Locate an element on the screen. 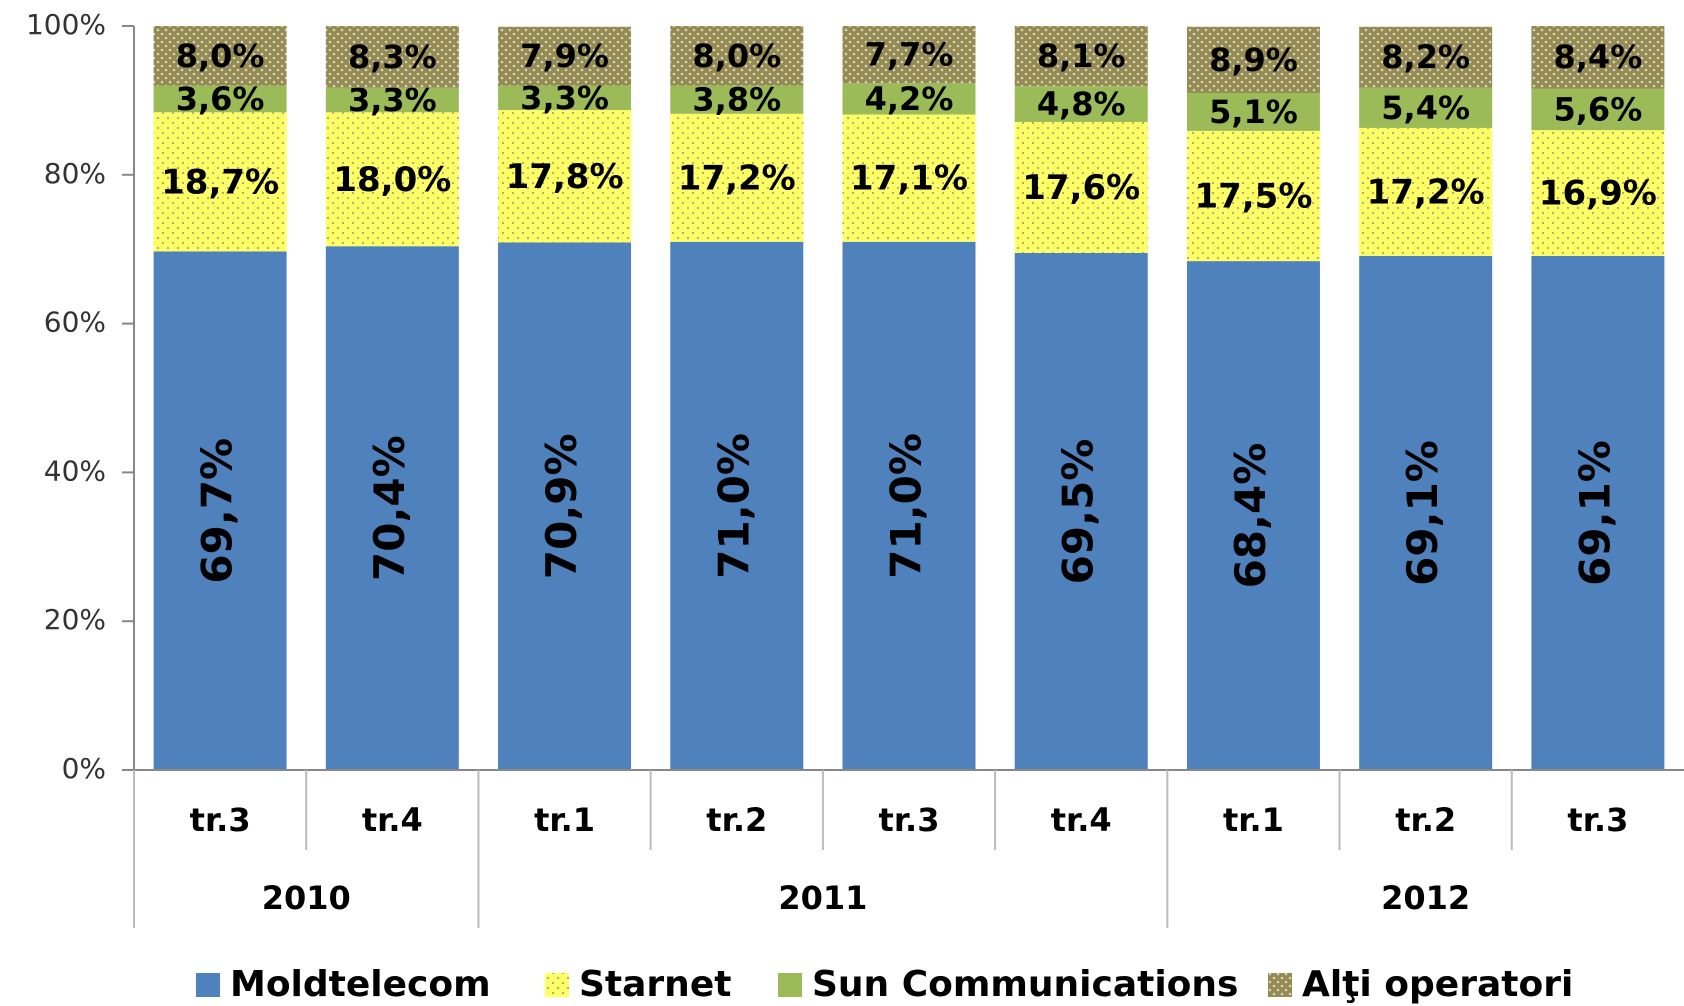 Image resolution: width=1684 pixels, height=1006 pixels. data-label: 5,6% is located at coordinates (1598, 109).